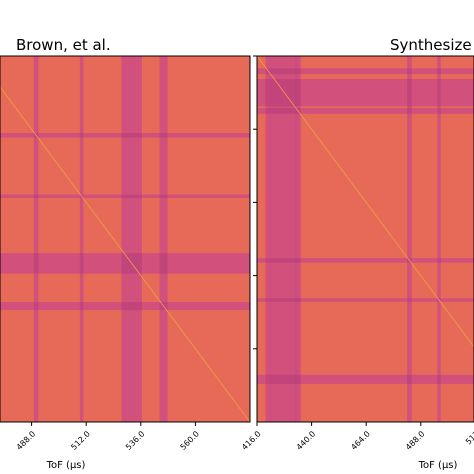 This screenshot has width=474, height=474. I want to click on x-tick-label: 512, so click(469, 437).